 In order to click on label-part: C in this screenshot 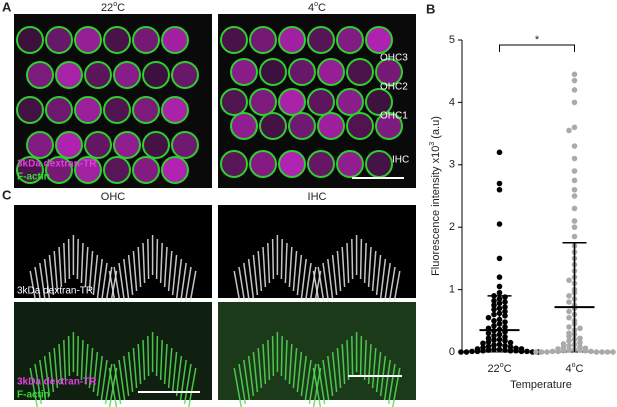, I will do `click(508, 369)`.